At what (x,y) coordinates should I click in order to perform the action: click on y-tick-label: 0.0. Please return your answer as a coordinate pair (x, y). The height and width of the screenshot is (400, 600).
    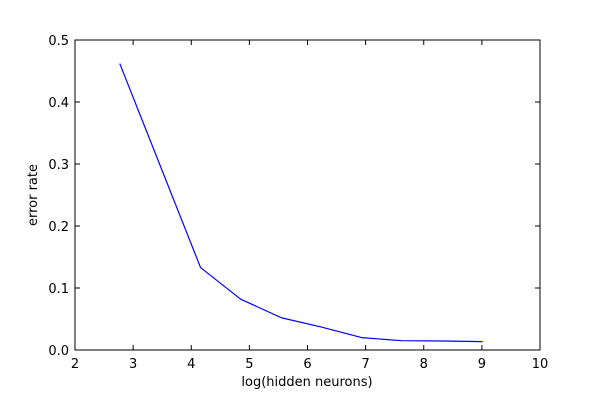
    Looking at the image, I should click on (58, 351).